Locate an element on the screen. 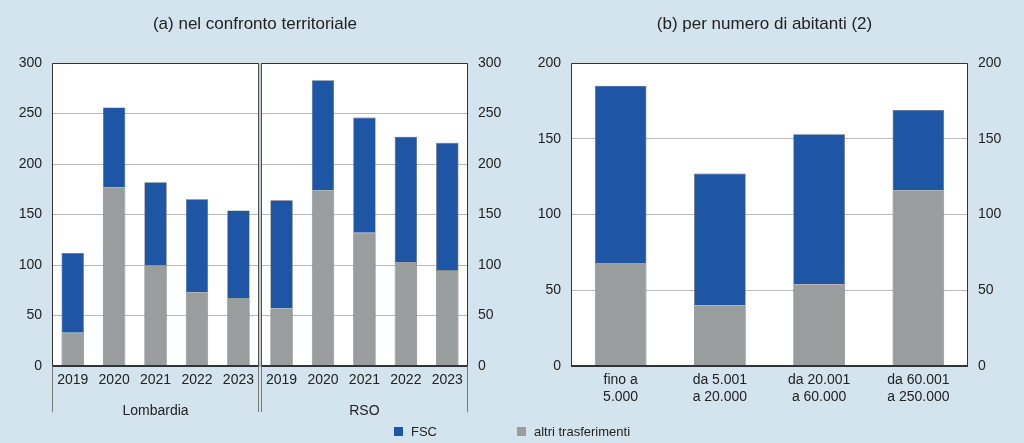 This screenshot has width=1024, height=443. y-tick-label: 250 is located at coordinates (30, 112).